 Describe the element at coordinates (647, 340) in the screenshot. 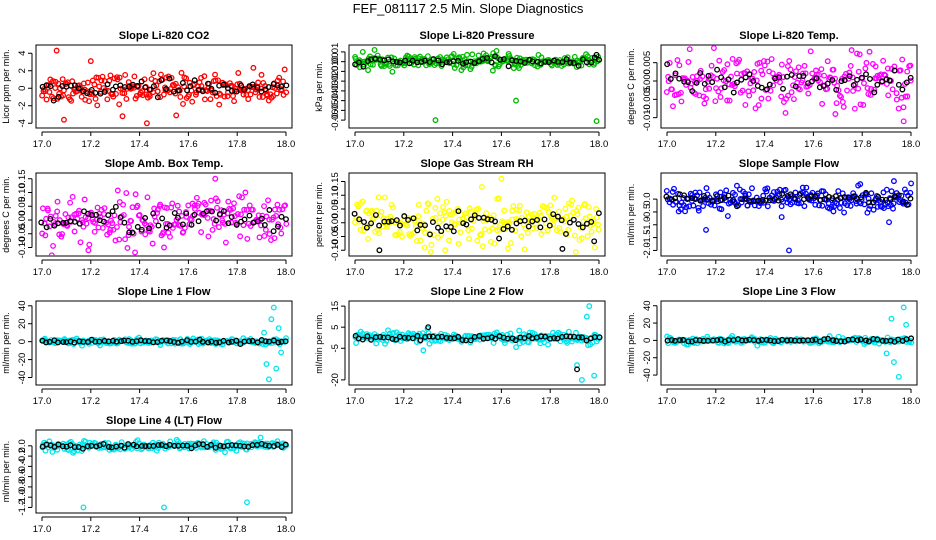

I see `y-tick-label: 0` at that location.